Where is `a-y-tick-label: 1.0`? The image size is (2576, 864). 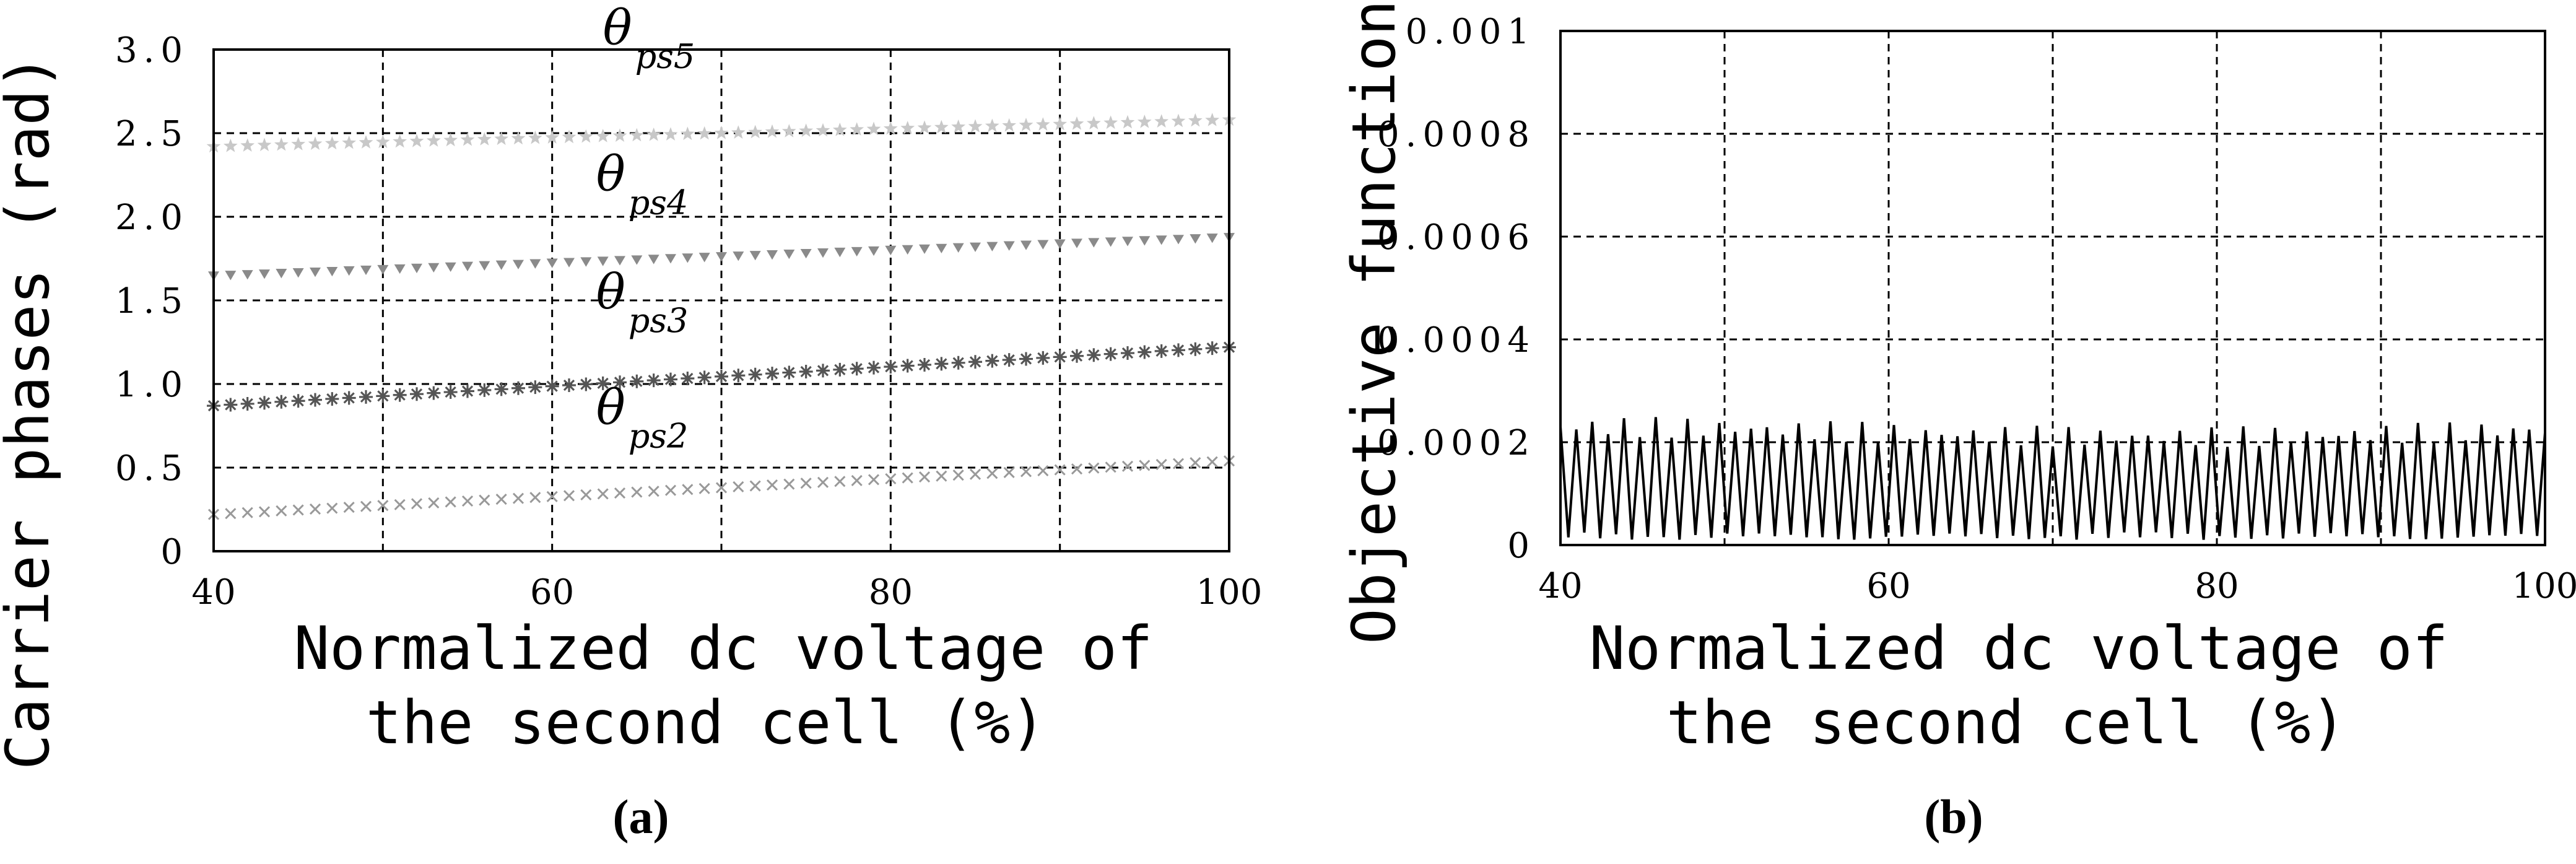
a-y-tick-label: 1.0 is located at coordinates (152, 385).